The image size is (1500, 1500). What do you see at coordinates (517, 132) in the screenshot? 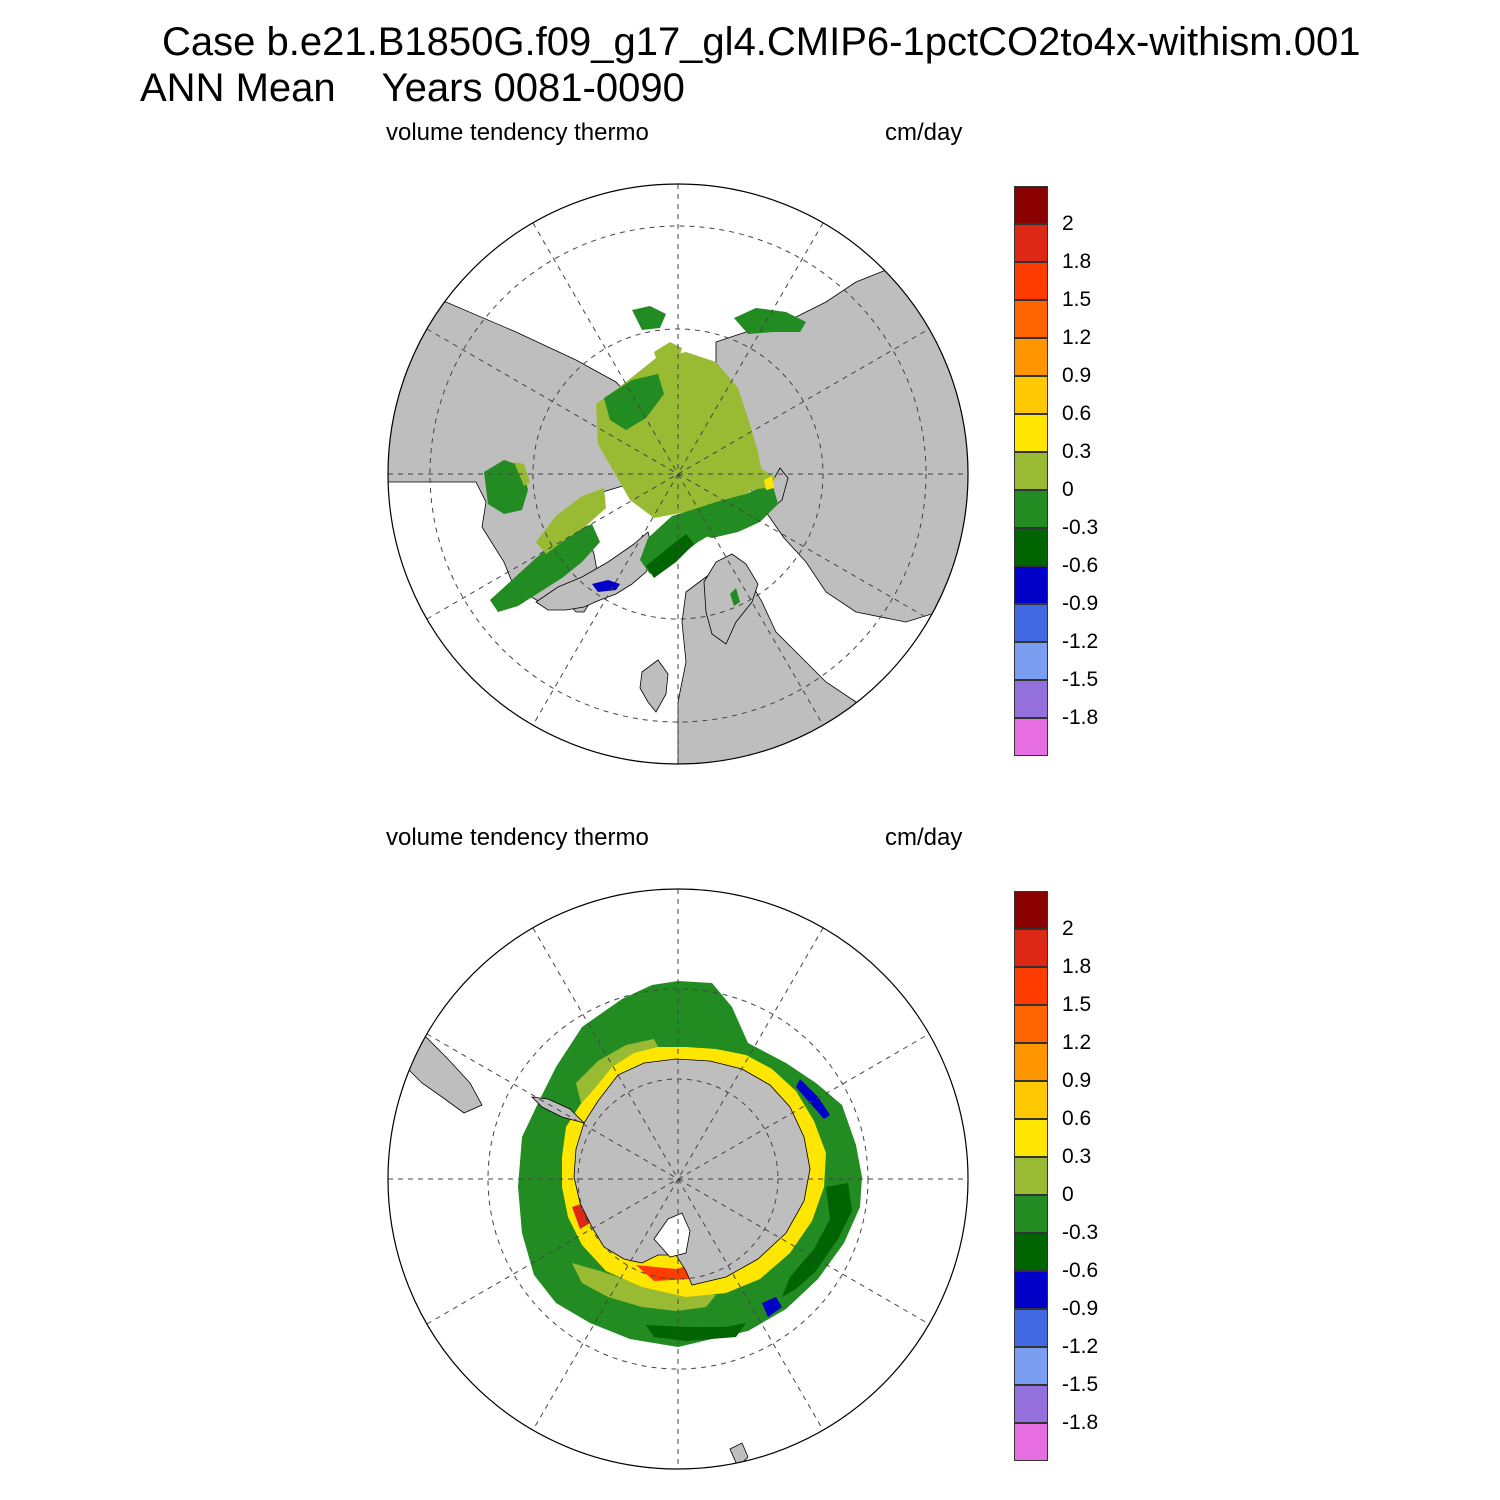
I see `north-variable-label: volume tendency thermo` at bounding box center [517, 132].